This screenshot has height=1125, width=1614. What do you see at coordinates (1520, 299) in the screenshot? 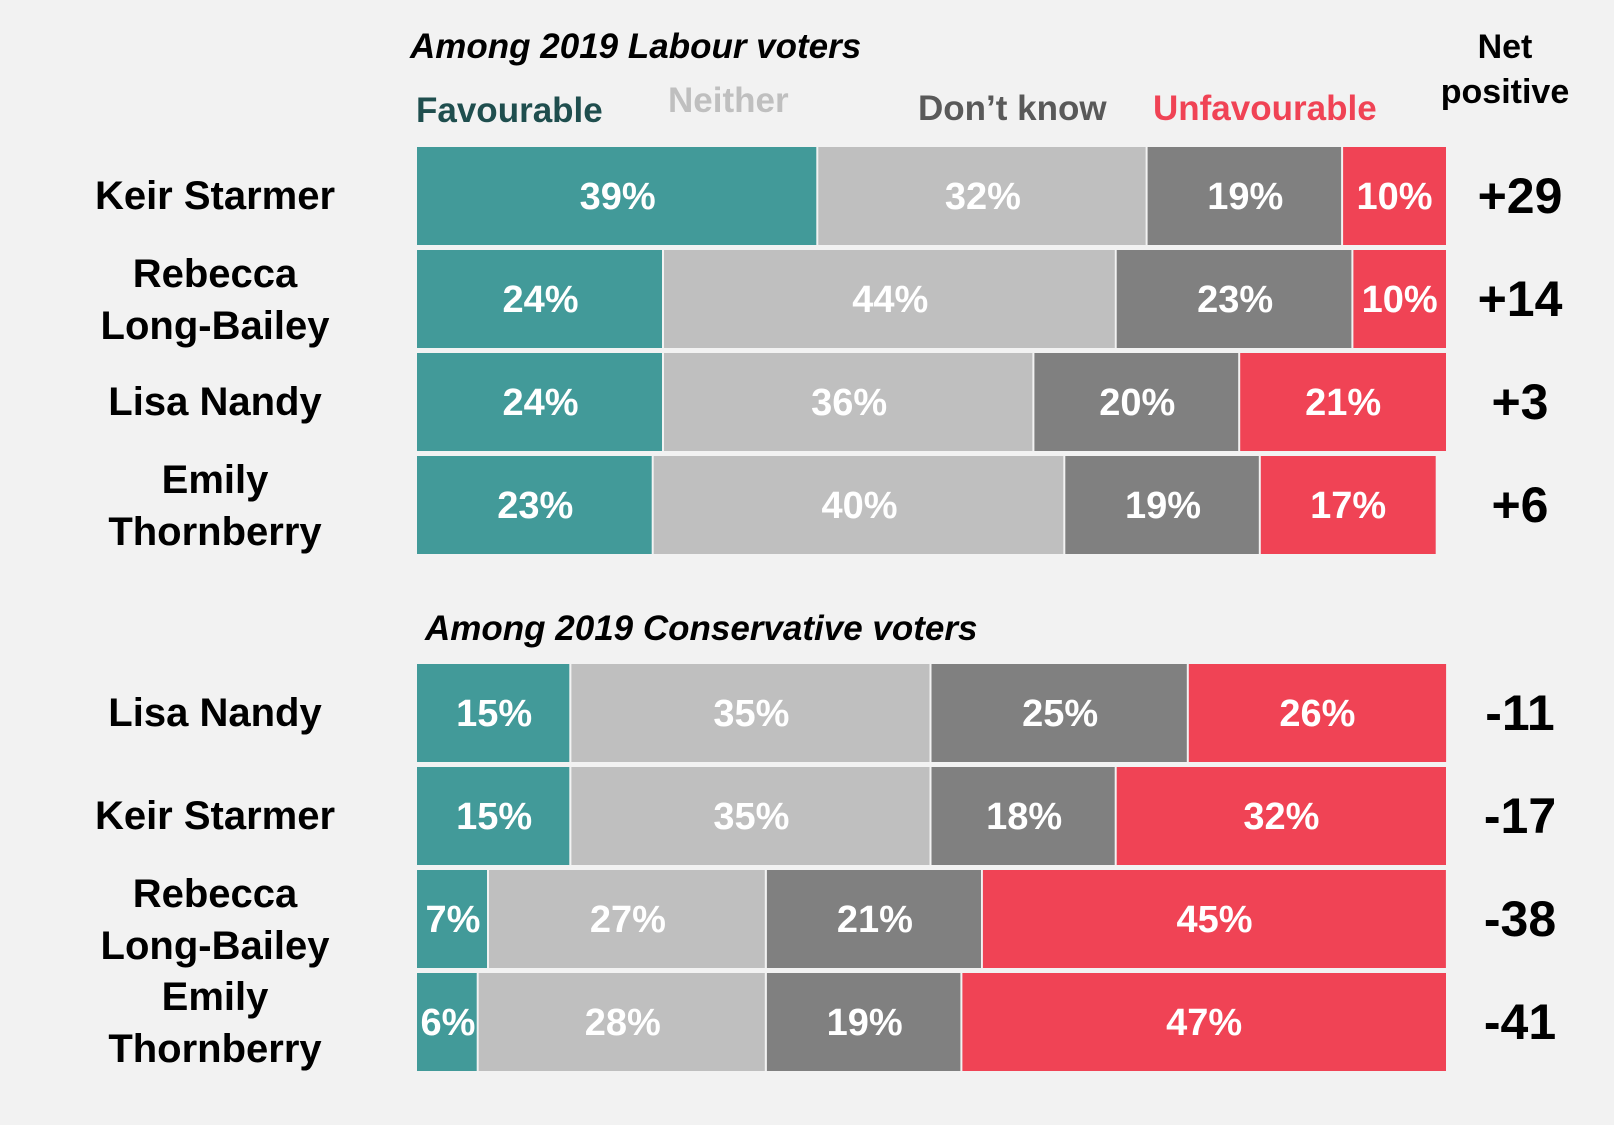
I see `net-positive-value: +14` at bounding box center [1520, 299].